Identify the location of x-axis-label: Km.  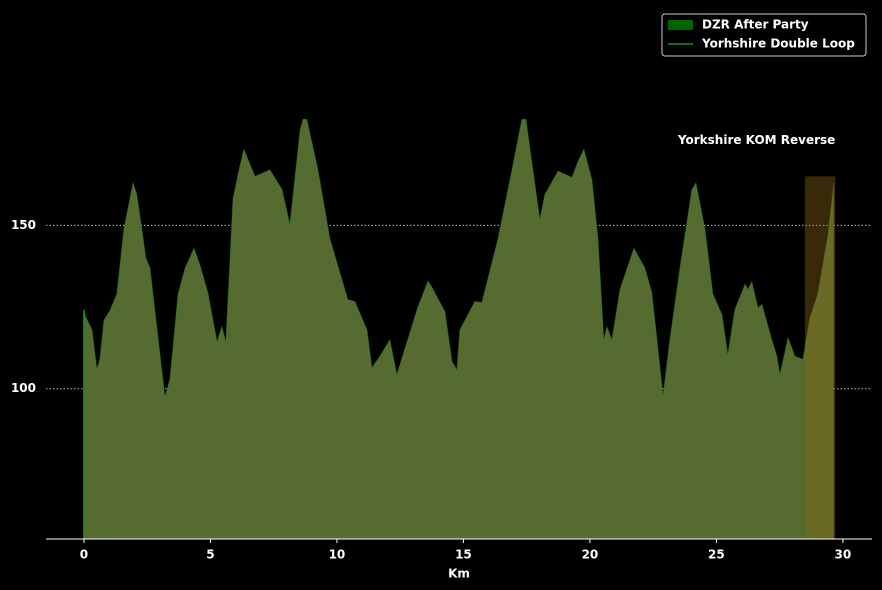
(459, 574).